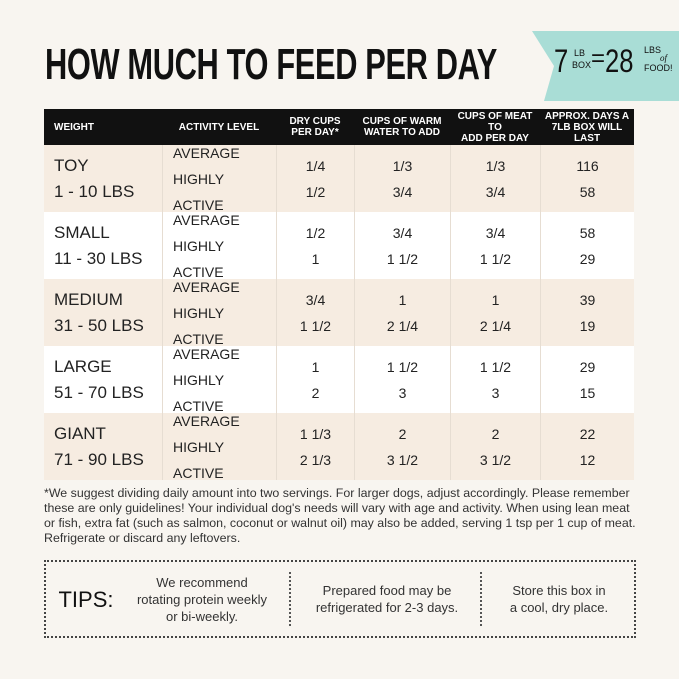 This screenshot has width=679, height=679. What do you see at coordinates (402, 325) in the screenshot?
I see `water-value: 2 1/4` at bounding box center [402, 325].